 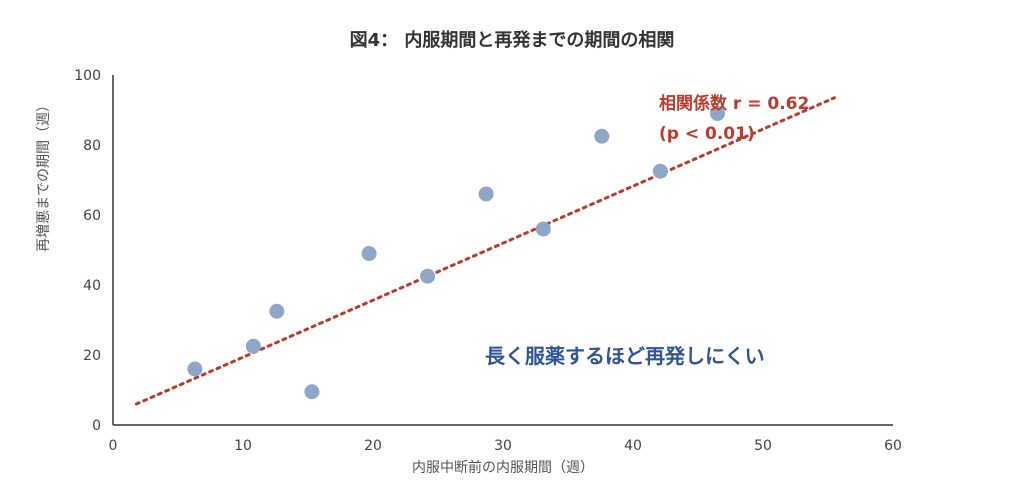 I want to click on x-tick-label: 10, so click(x=243, y=446).